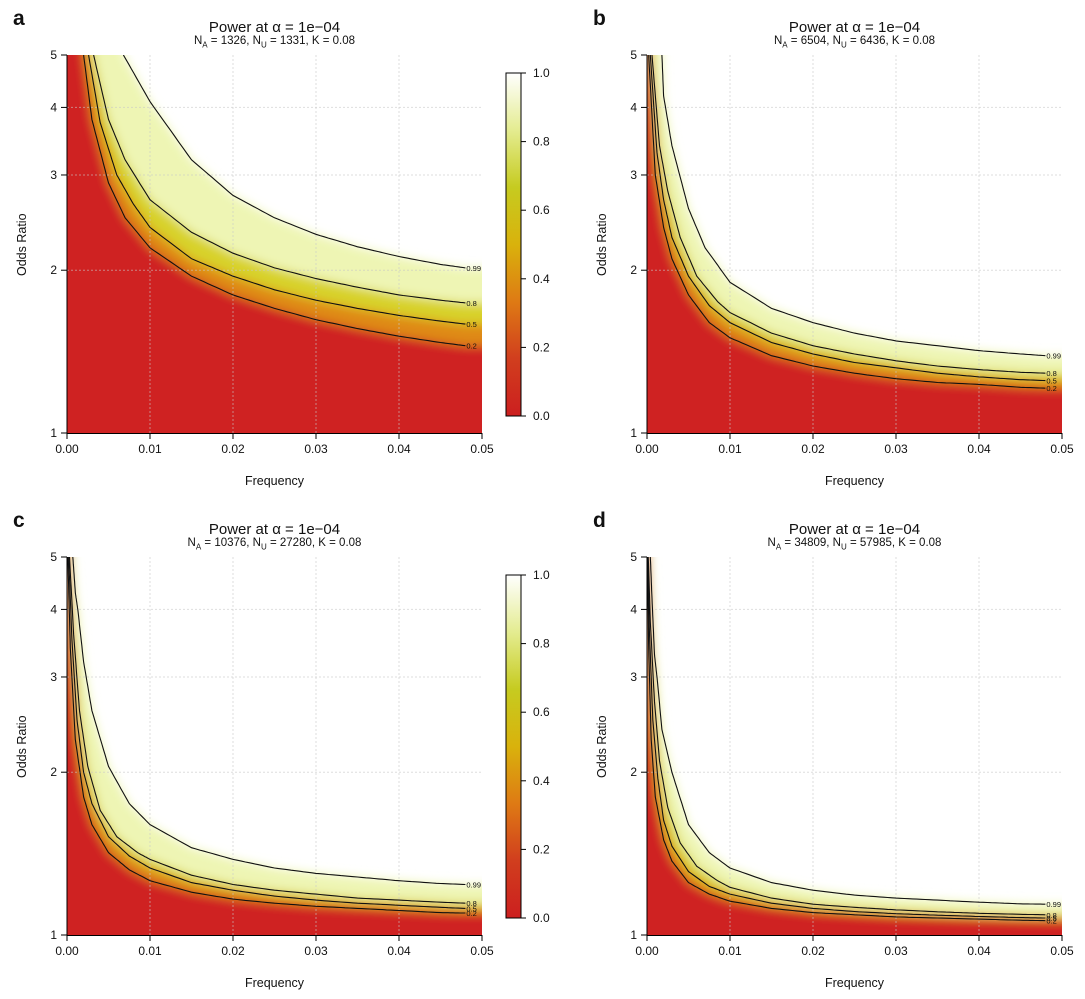 This screenshot has height=999, width=1085. I want to click on n-u-value: 1331, so click(292, 41).